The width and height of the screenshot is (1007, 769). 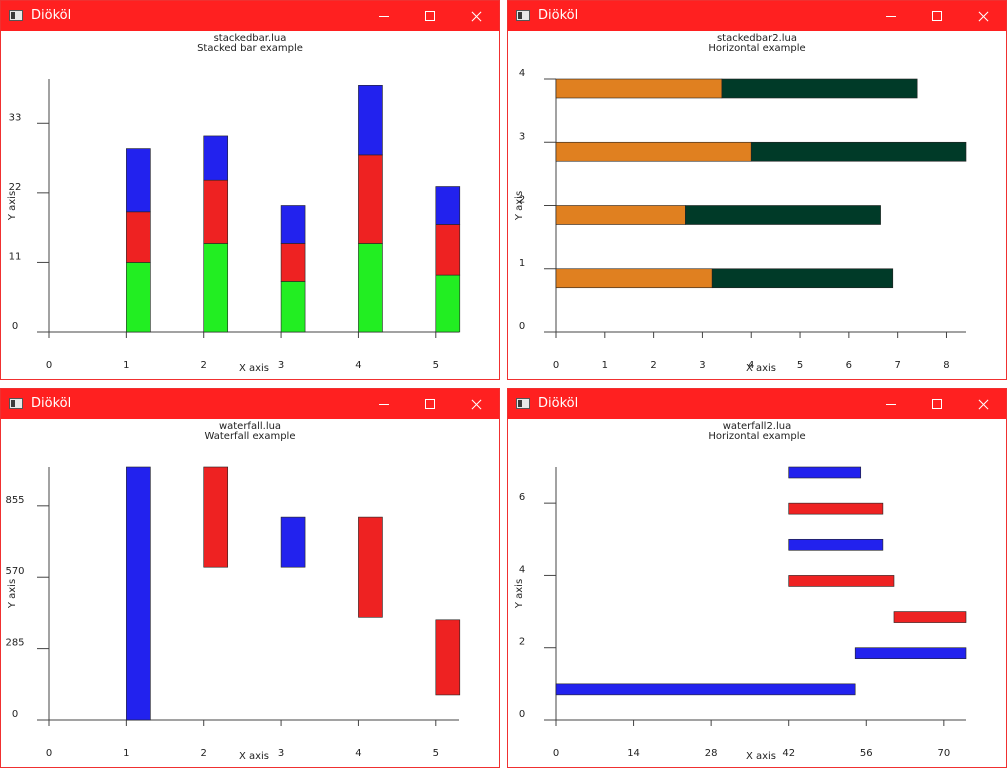 What do you see at coordinates (522, 263) in the screenshot?
I see `y-tick-label: 1` at bounding box center [522, 263].